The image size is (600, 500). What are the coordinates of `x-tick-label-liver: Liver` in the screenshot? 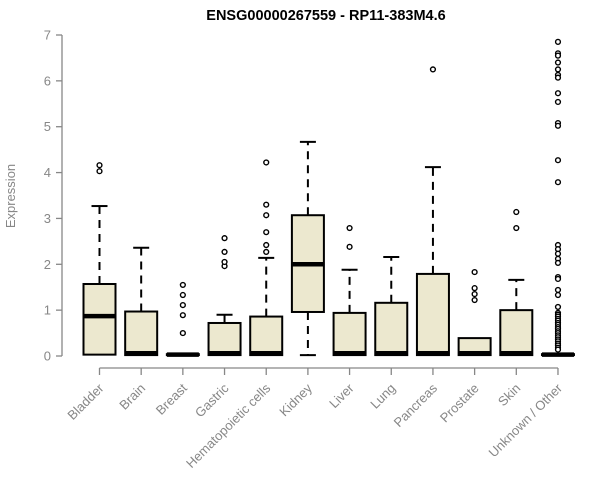 It's located at (341, 395).